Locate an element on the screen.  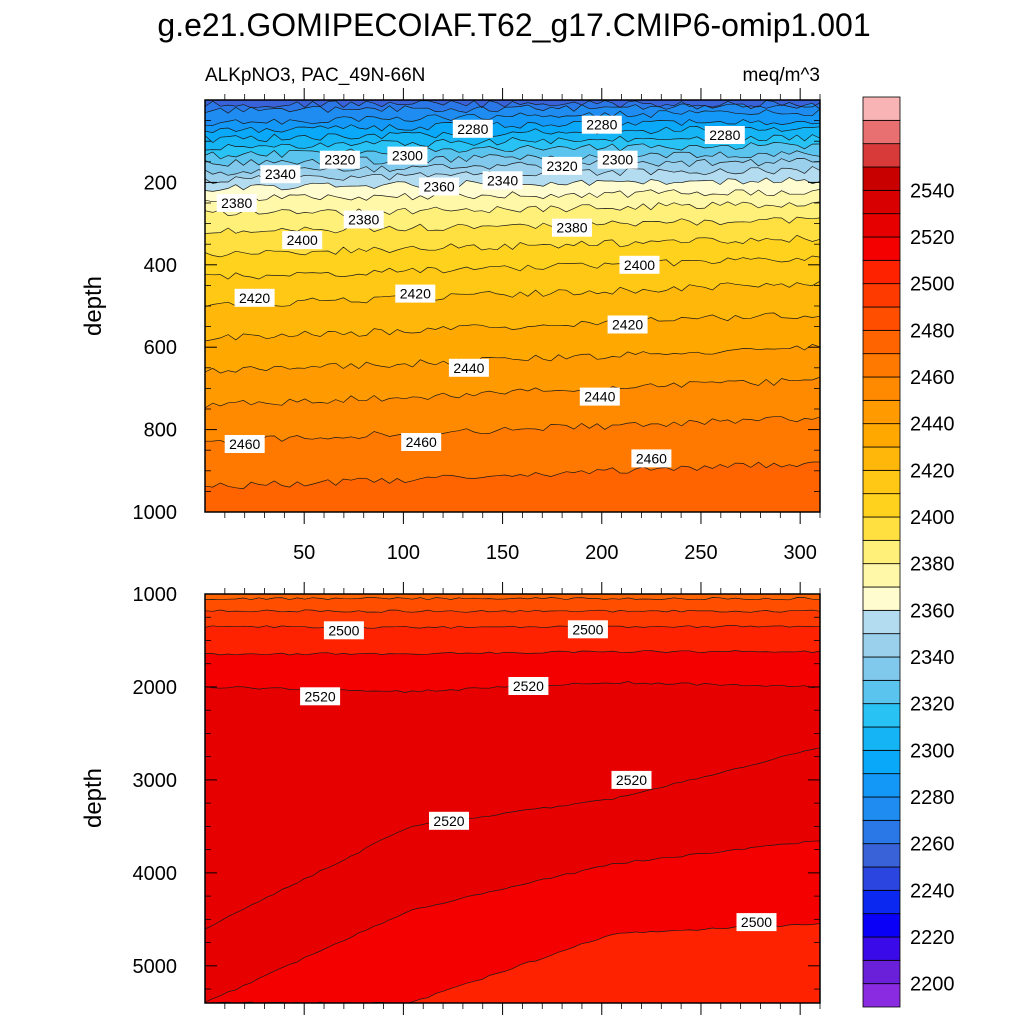
x-tick-label: 250 is located at coordinates (700, 553).